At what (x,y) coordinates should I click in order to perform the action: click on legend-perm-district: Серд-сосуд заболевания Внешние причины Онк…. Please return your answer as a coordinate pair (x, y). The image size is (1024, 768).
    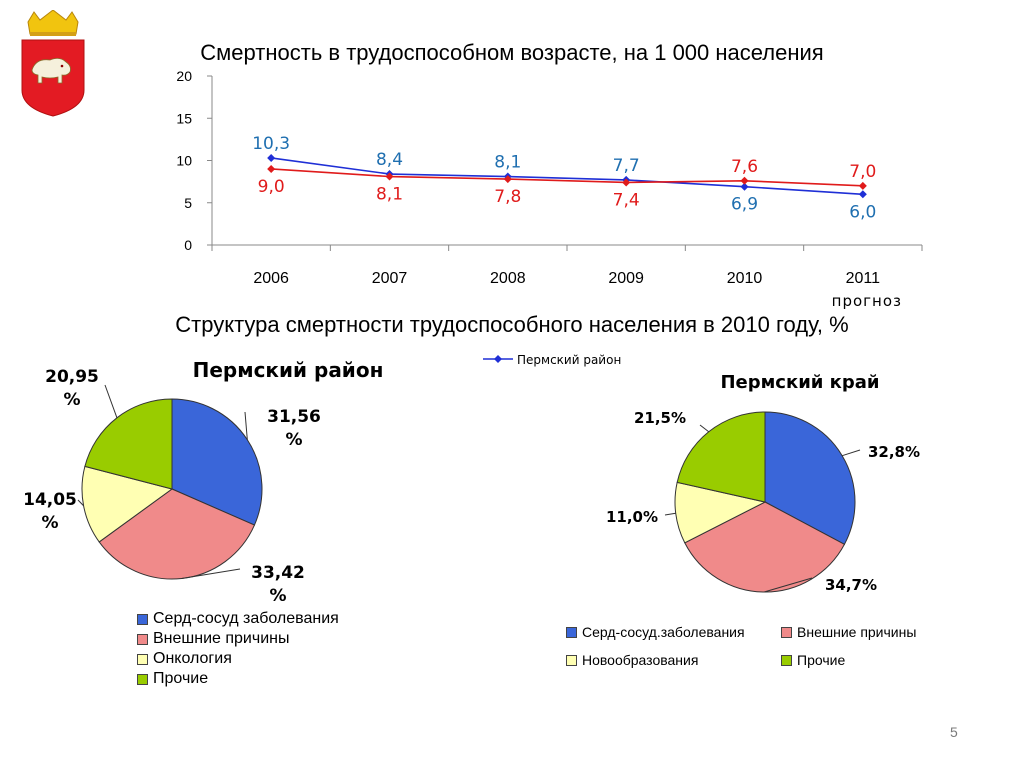
    Looking at the image, I should click on (238, 649).